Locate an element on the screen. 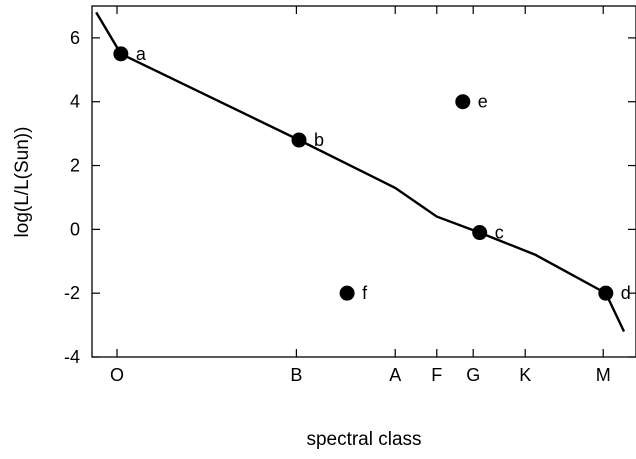  point-label-d: d is located at coordinates (626, 293).